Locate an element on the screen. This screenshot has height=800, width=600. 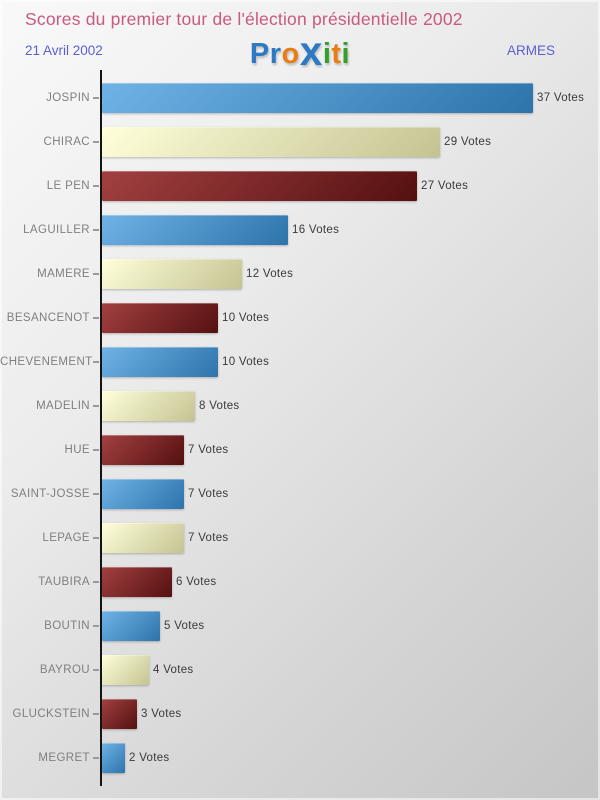
category-label: MADELIN is located at coordinates (63, 406).